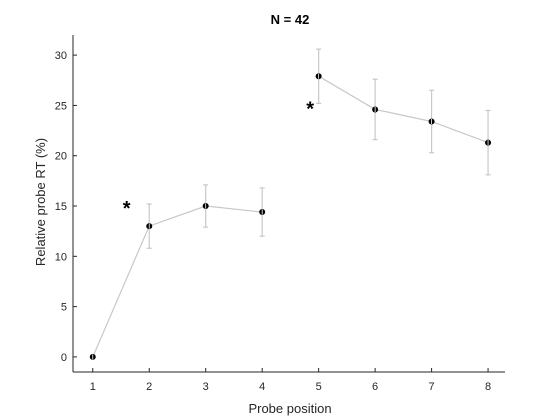 This screenshot has height=420, width=560. I want to click on annotations: **, so click(219, 159).